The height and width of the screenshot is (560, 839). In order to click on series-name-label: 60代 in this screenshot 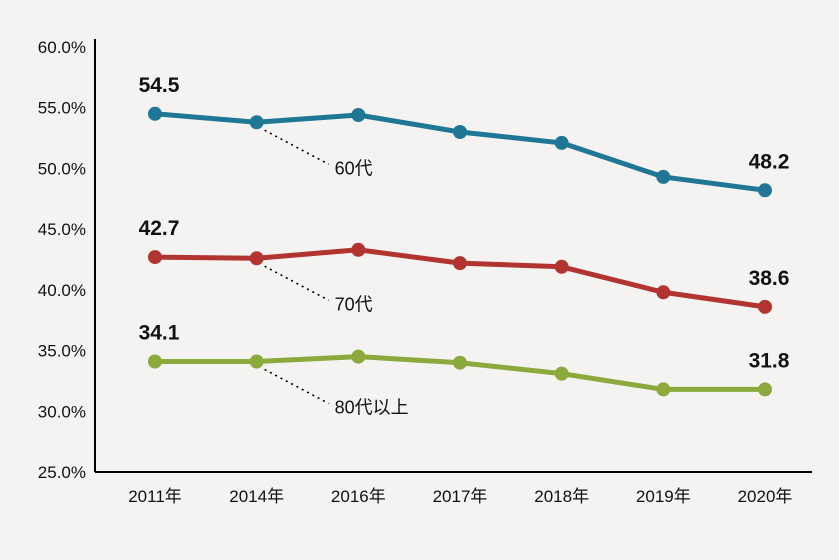, I will do `click(354, 168)`.